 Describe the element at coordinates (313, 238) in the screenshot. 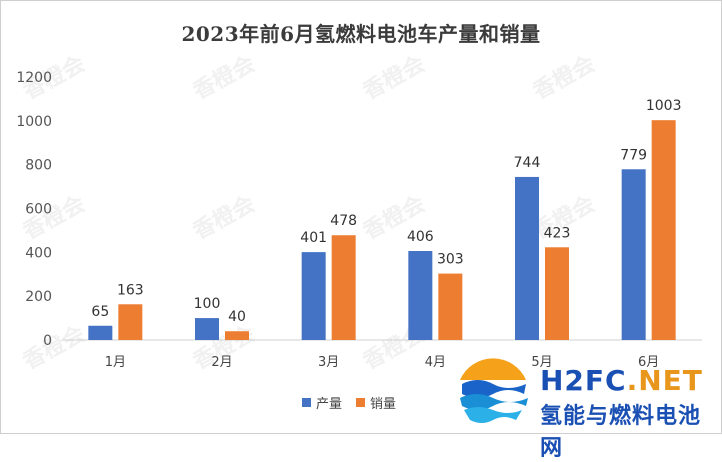

I see `data-label-production: 401` at that location.